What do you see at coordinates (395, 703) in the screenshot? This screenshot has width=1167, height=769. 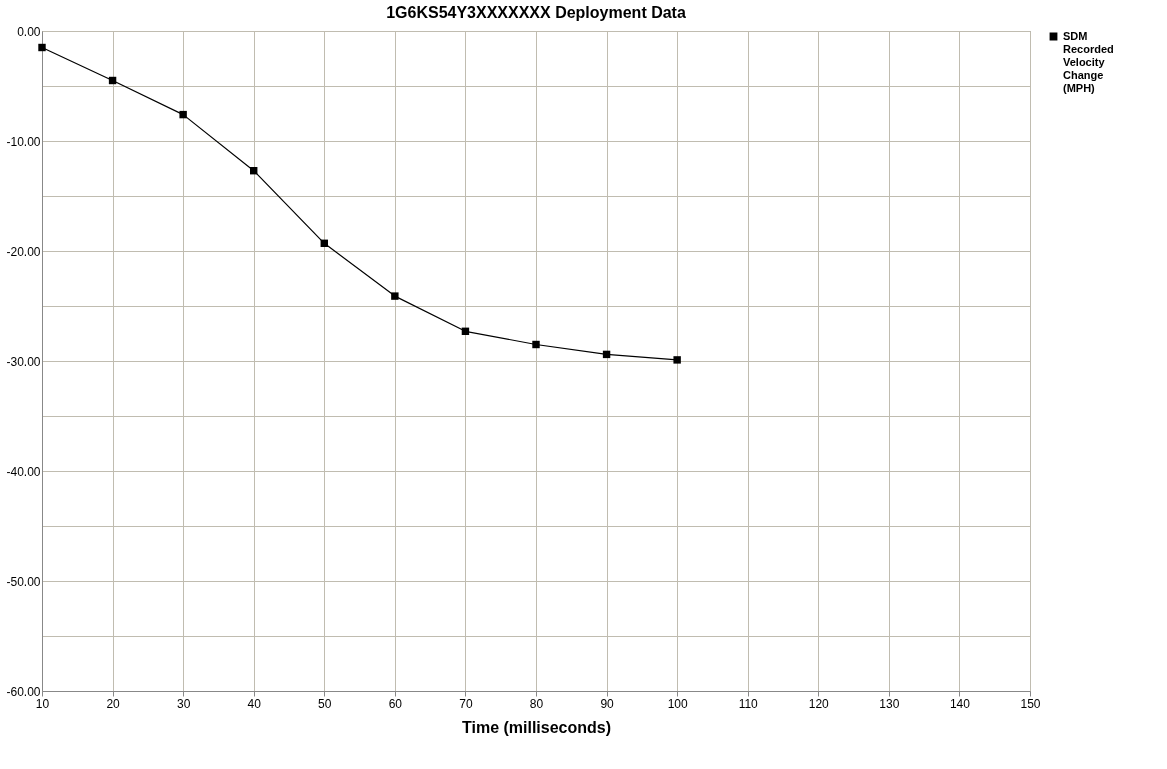 I see `x-tick-label: 60` at bounding box center [395, 703].